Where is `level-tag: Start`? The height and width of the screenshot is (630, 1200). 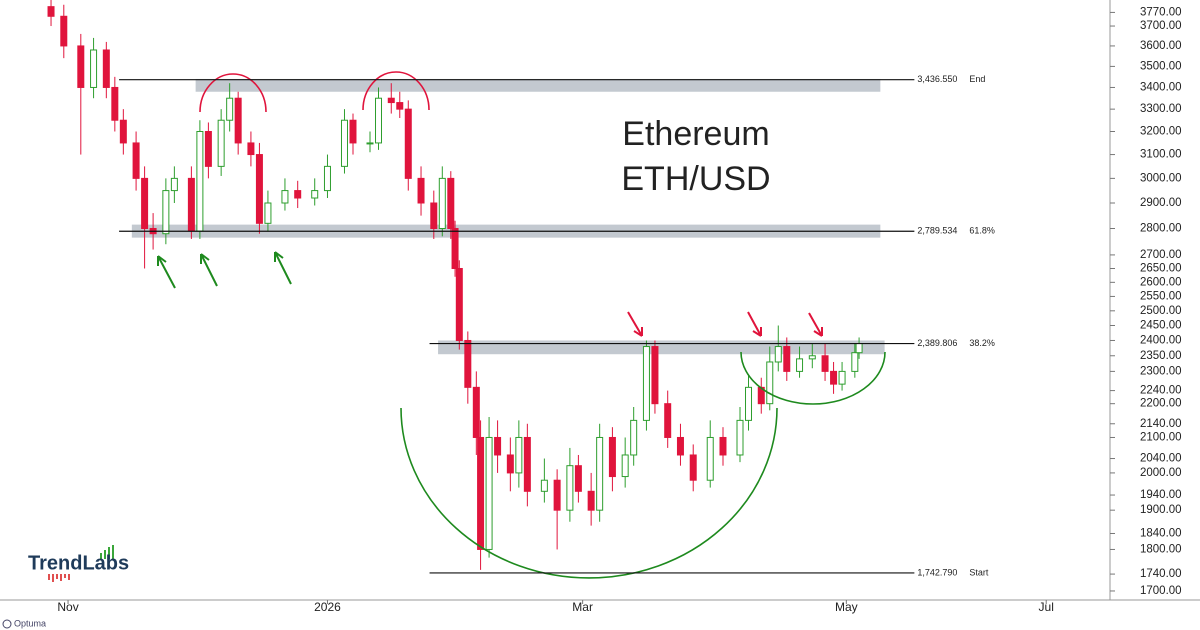 level-tag: Start is located at coordinates (979, 572).